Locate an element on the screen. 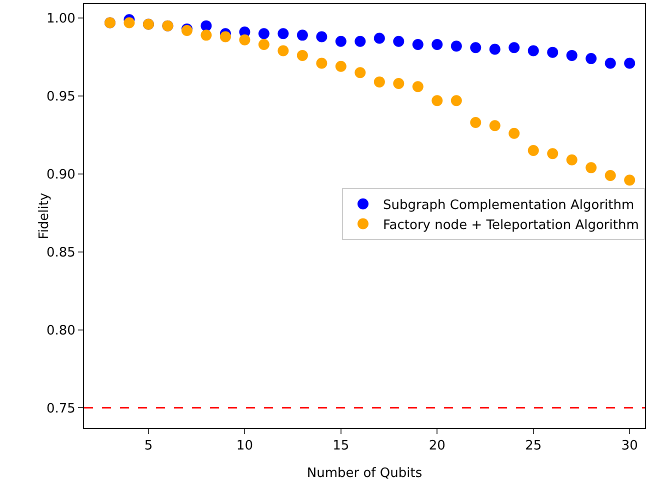  x-tick-label: 25 is located at coordinates (533, 446).